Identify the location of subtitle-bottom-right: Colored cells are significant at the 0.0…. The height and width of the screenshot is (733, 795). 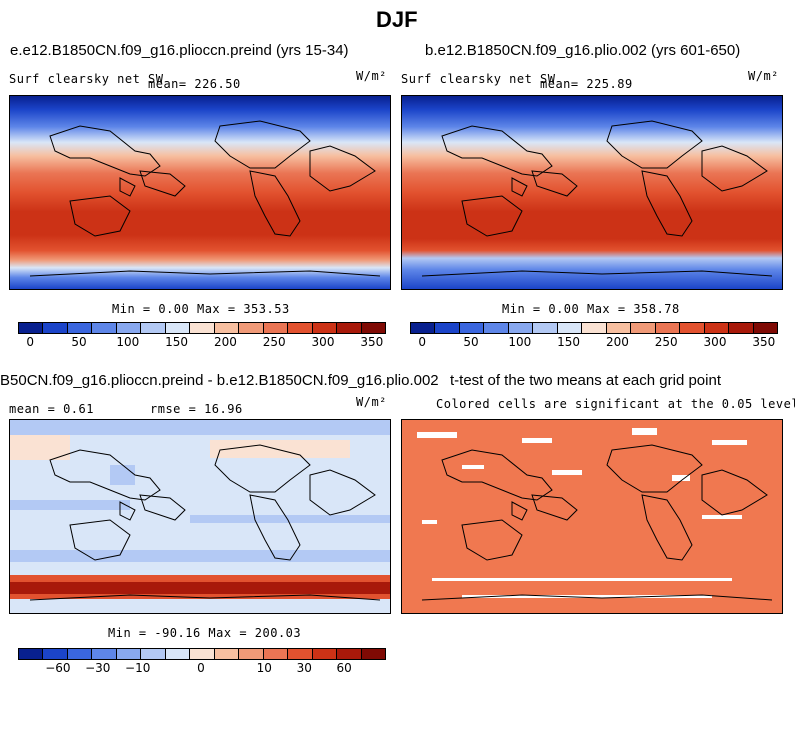
(615, 404).